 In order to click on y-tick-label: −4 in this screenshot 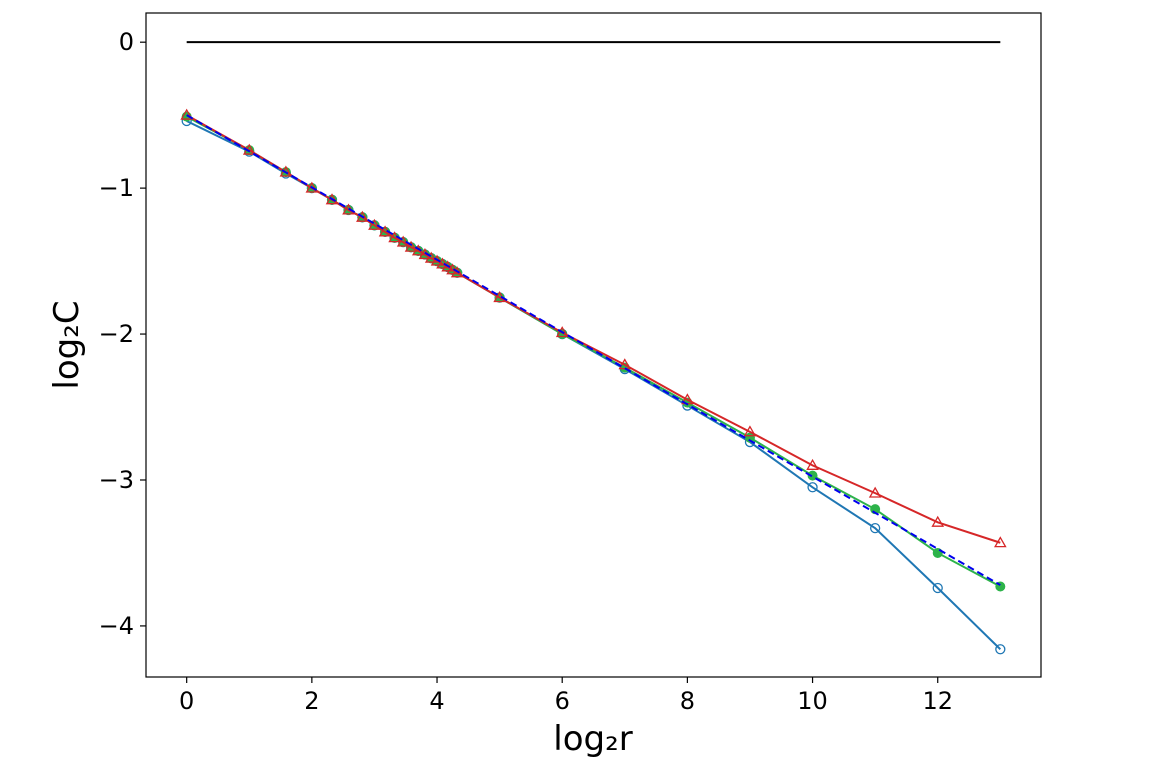, I will do `click(116, 626)`.